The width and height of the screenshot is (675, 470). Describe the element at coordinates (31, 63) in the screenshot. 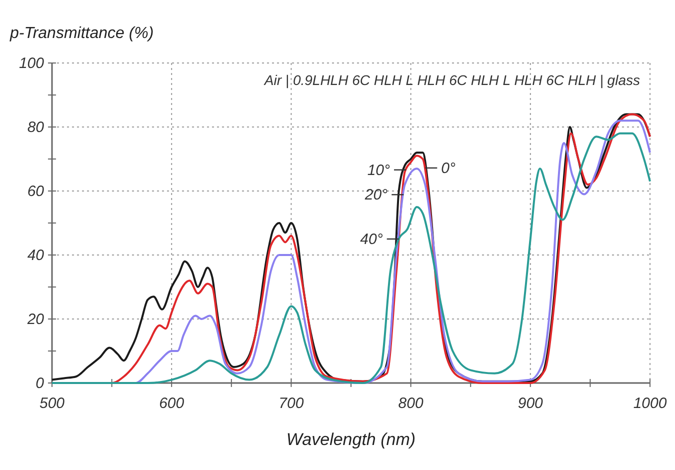

I see `y-tick-label: 100` at that location.